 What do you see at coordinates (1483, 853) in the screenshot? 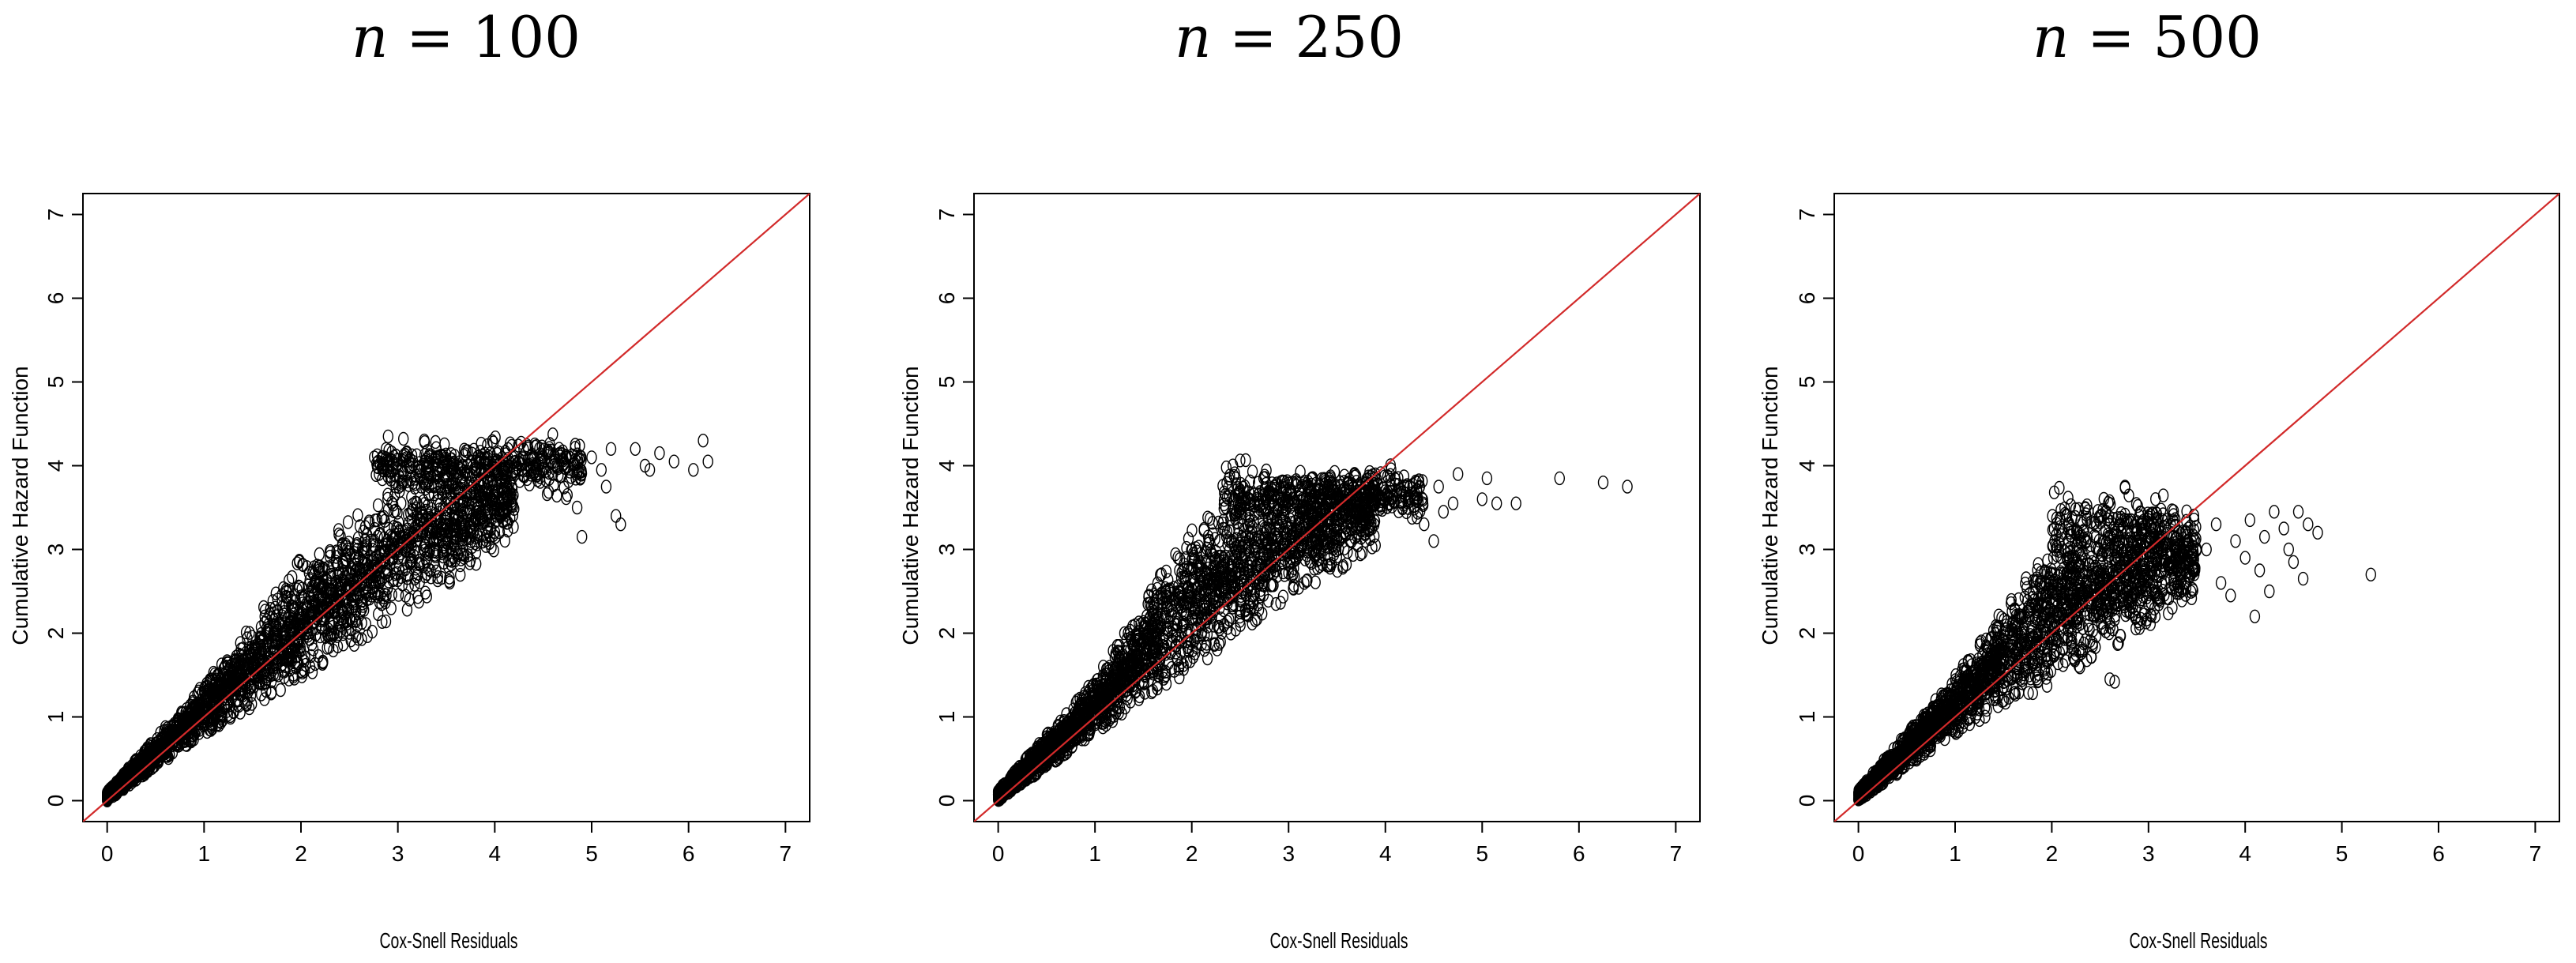
I see `x-tick-label: 5` at bounding box center [1483, 853].